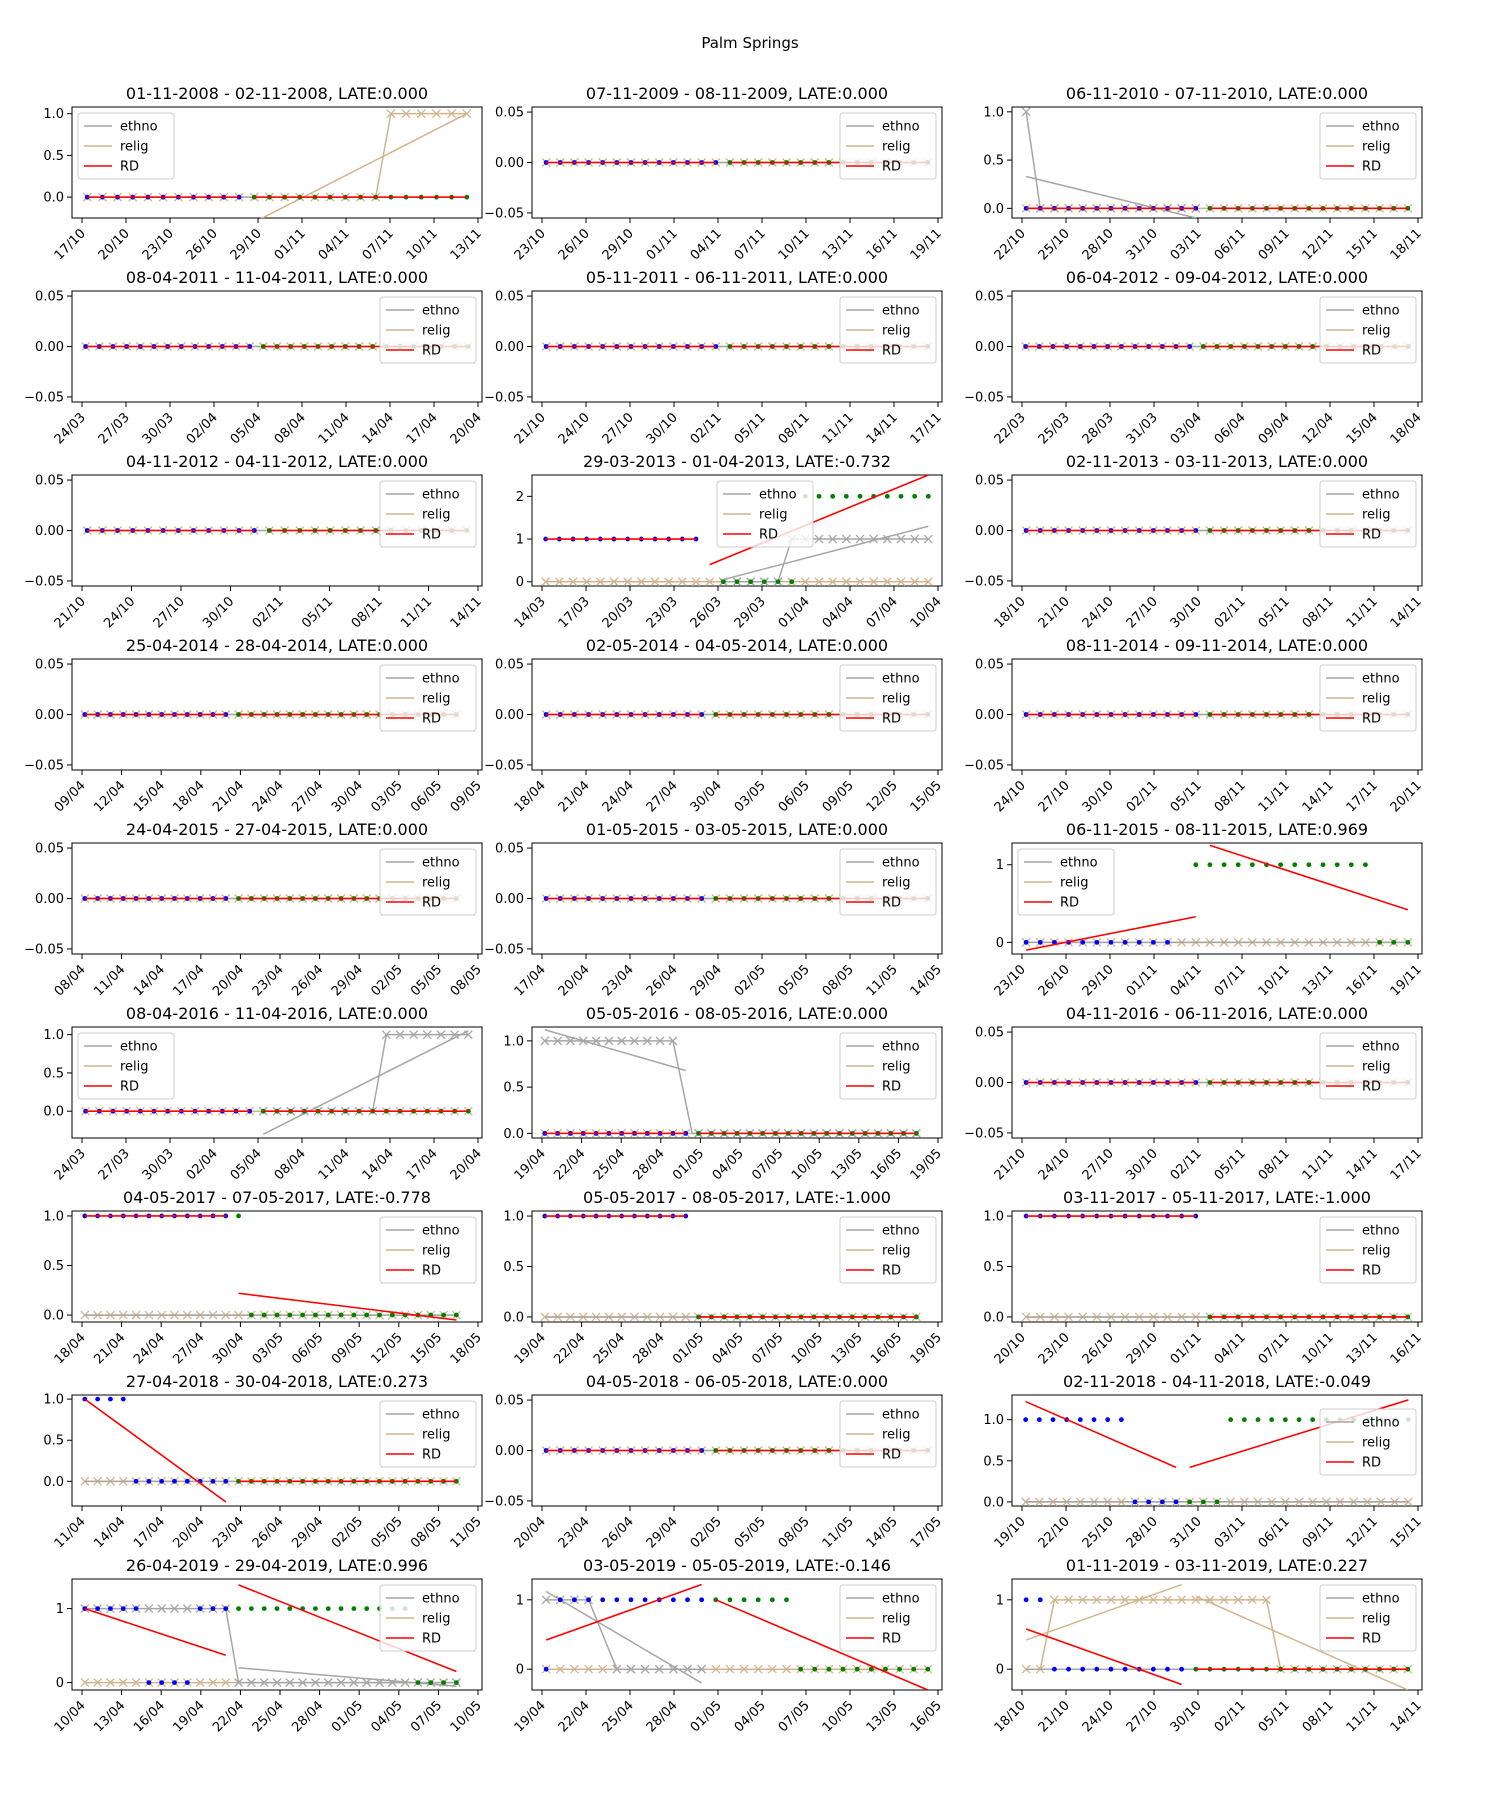 The height and width of the screenshot is (1800, 1500). What do you see at coordinates (1010, 612) in the screenshot?
I see `x-tick-label: 18/10` at bounding box center [1010, 612].